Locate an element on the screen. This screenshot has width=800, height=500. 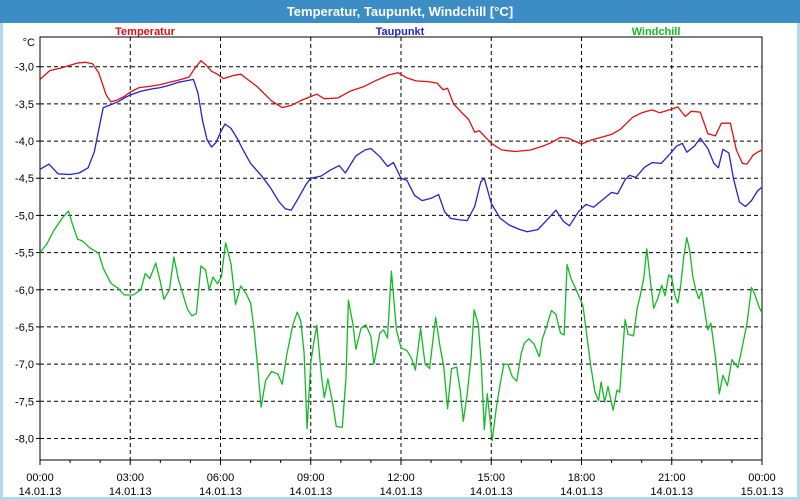
svg-text: 18:00 is located at coordinates (582, 478).